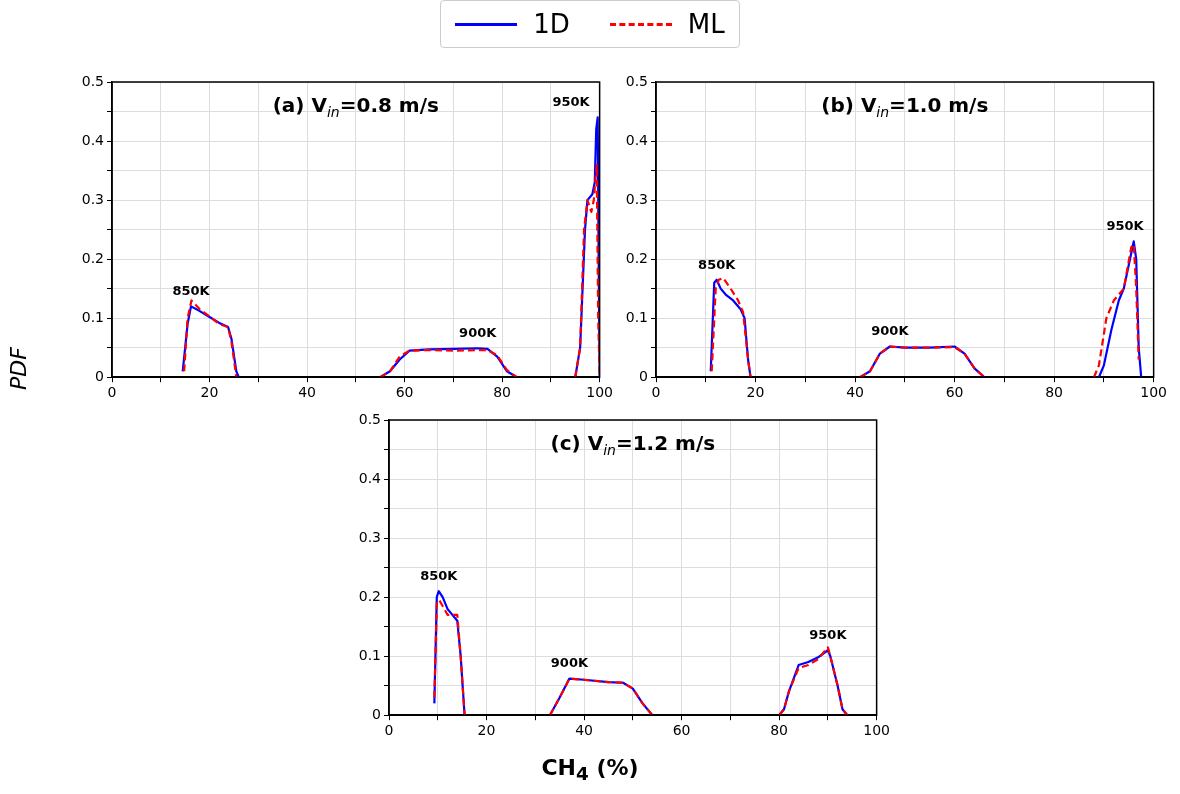 The image size is (1180, 794). What do you see at coordinates (706, 24) in the screenshot?
I see `legend-label: ML` at bounding box center [706, 24].